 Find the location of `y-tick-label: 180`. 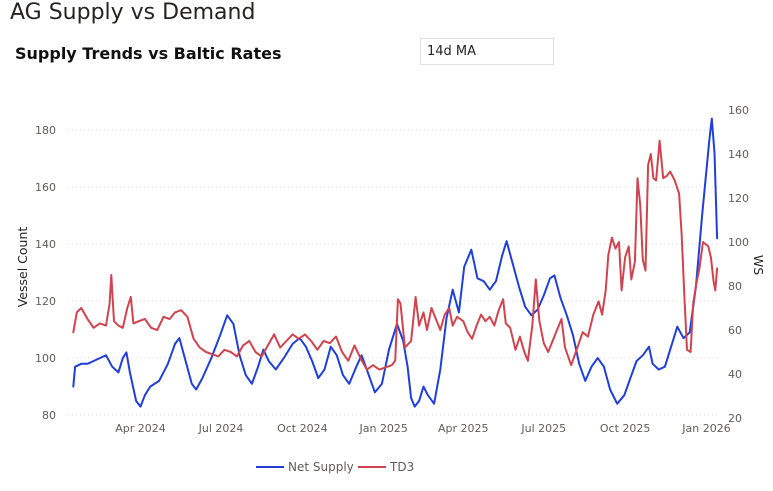

y-tick-label: 180 is located at coordinates (45, 130).